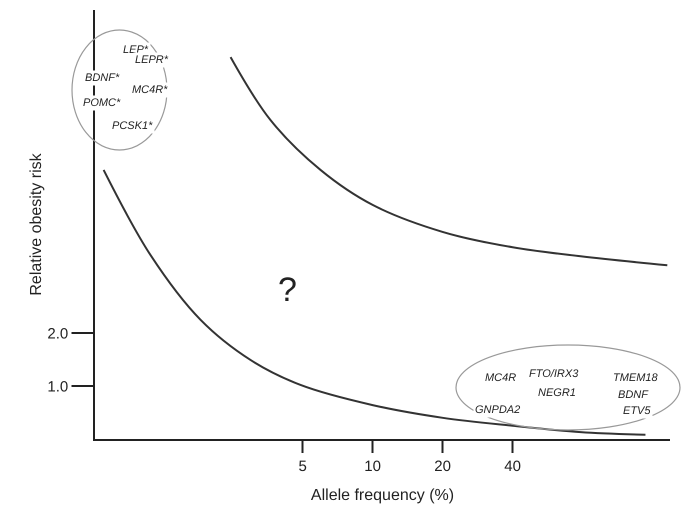 The image size is (682, 515). I want to click on x-tick-label: 10, so click(372, 466).